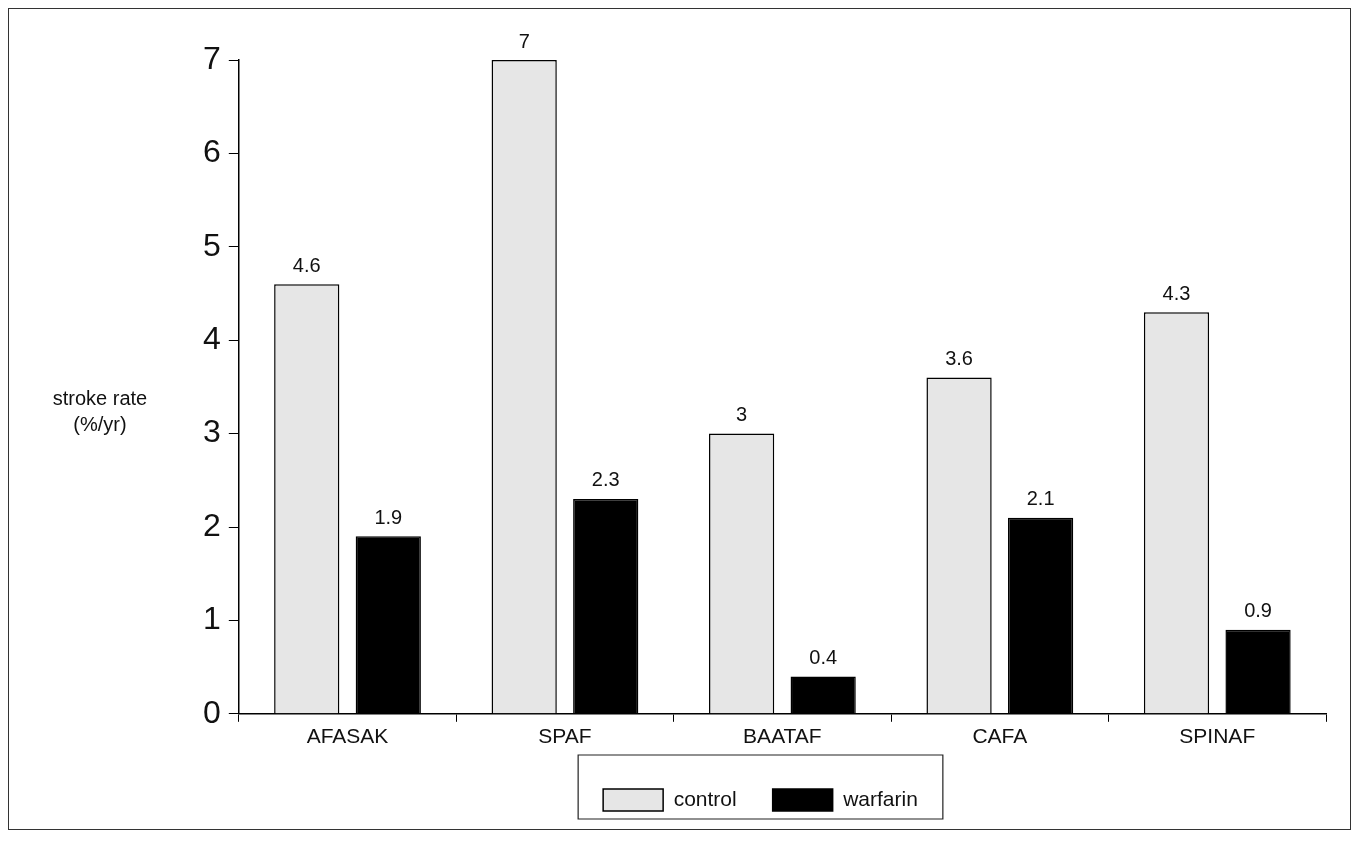  Describe the element at coordinates (823, 656) in the screenshot. I see `data-label: 0.4` at that location.